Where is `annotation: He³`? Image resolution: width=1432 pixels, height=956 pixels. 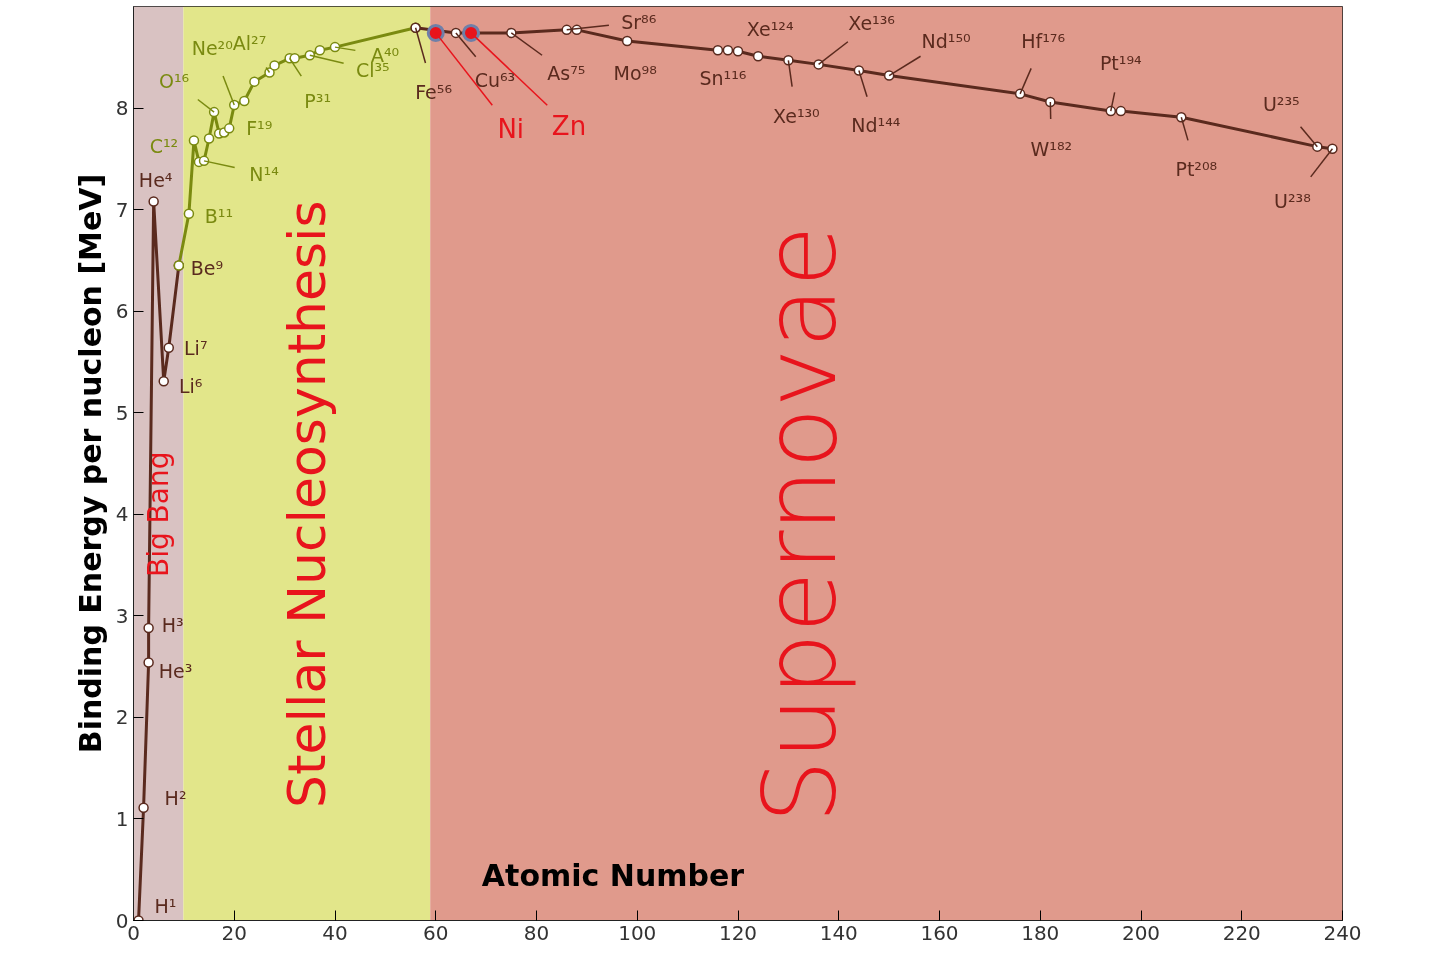
annotation: He³ is located at coordinates (175, 670).